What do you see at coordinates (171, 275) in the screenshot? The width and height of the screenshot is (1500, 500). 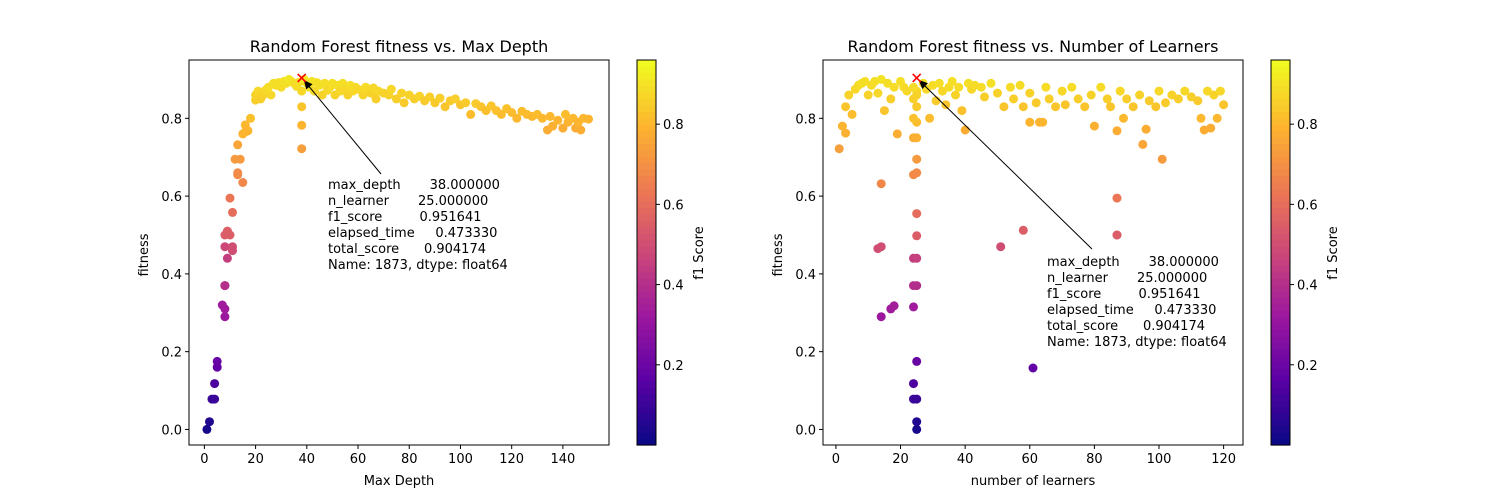 I see `y-tick-label: 0.4` at bounding box center [171, 275].